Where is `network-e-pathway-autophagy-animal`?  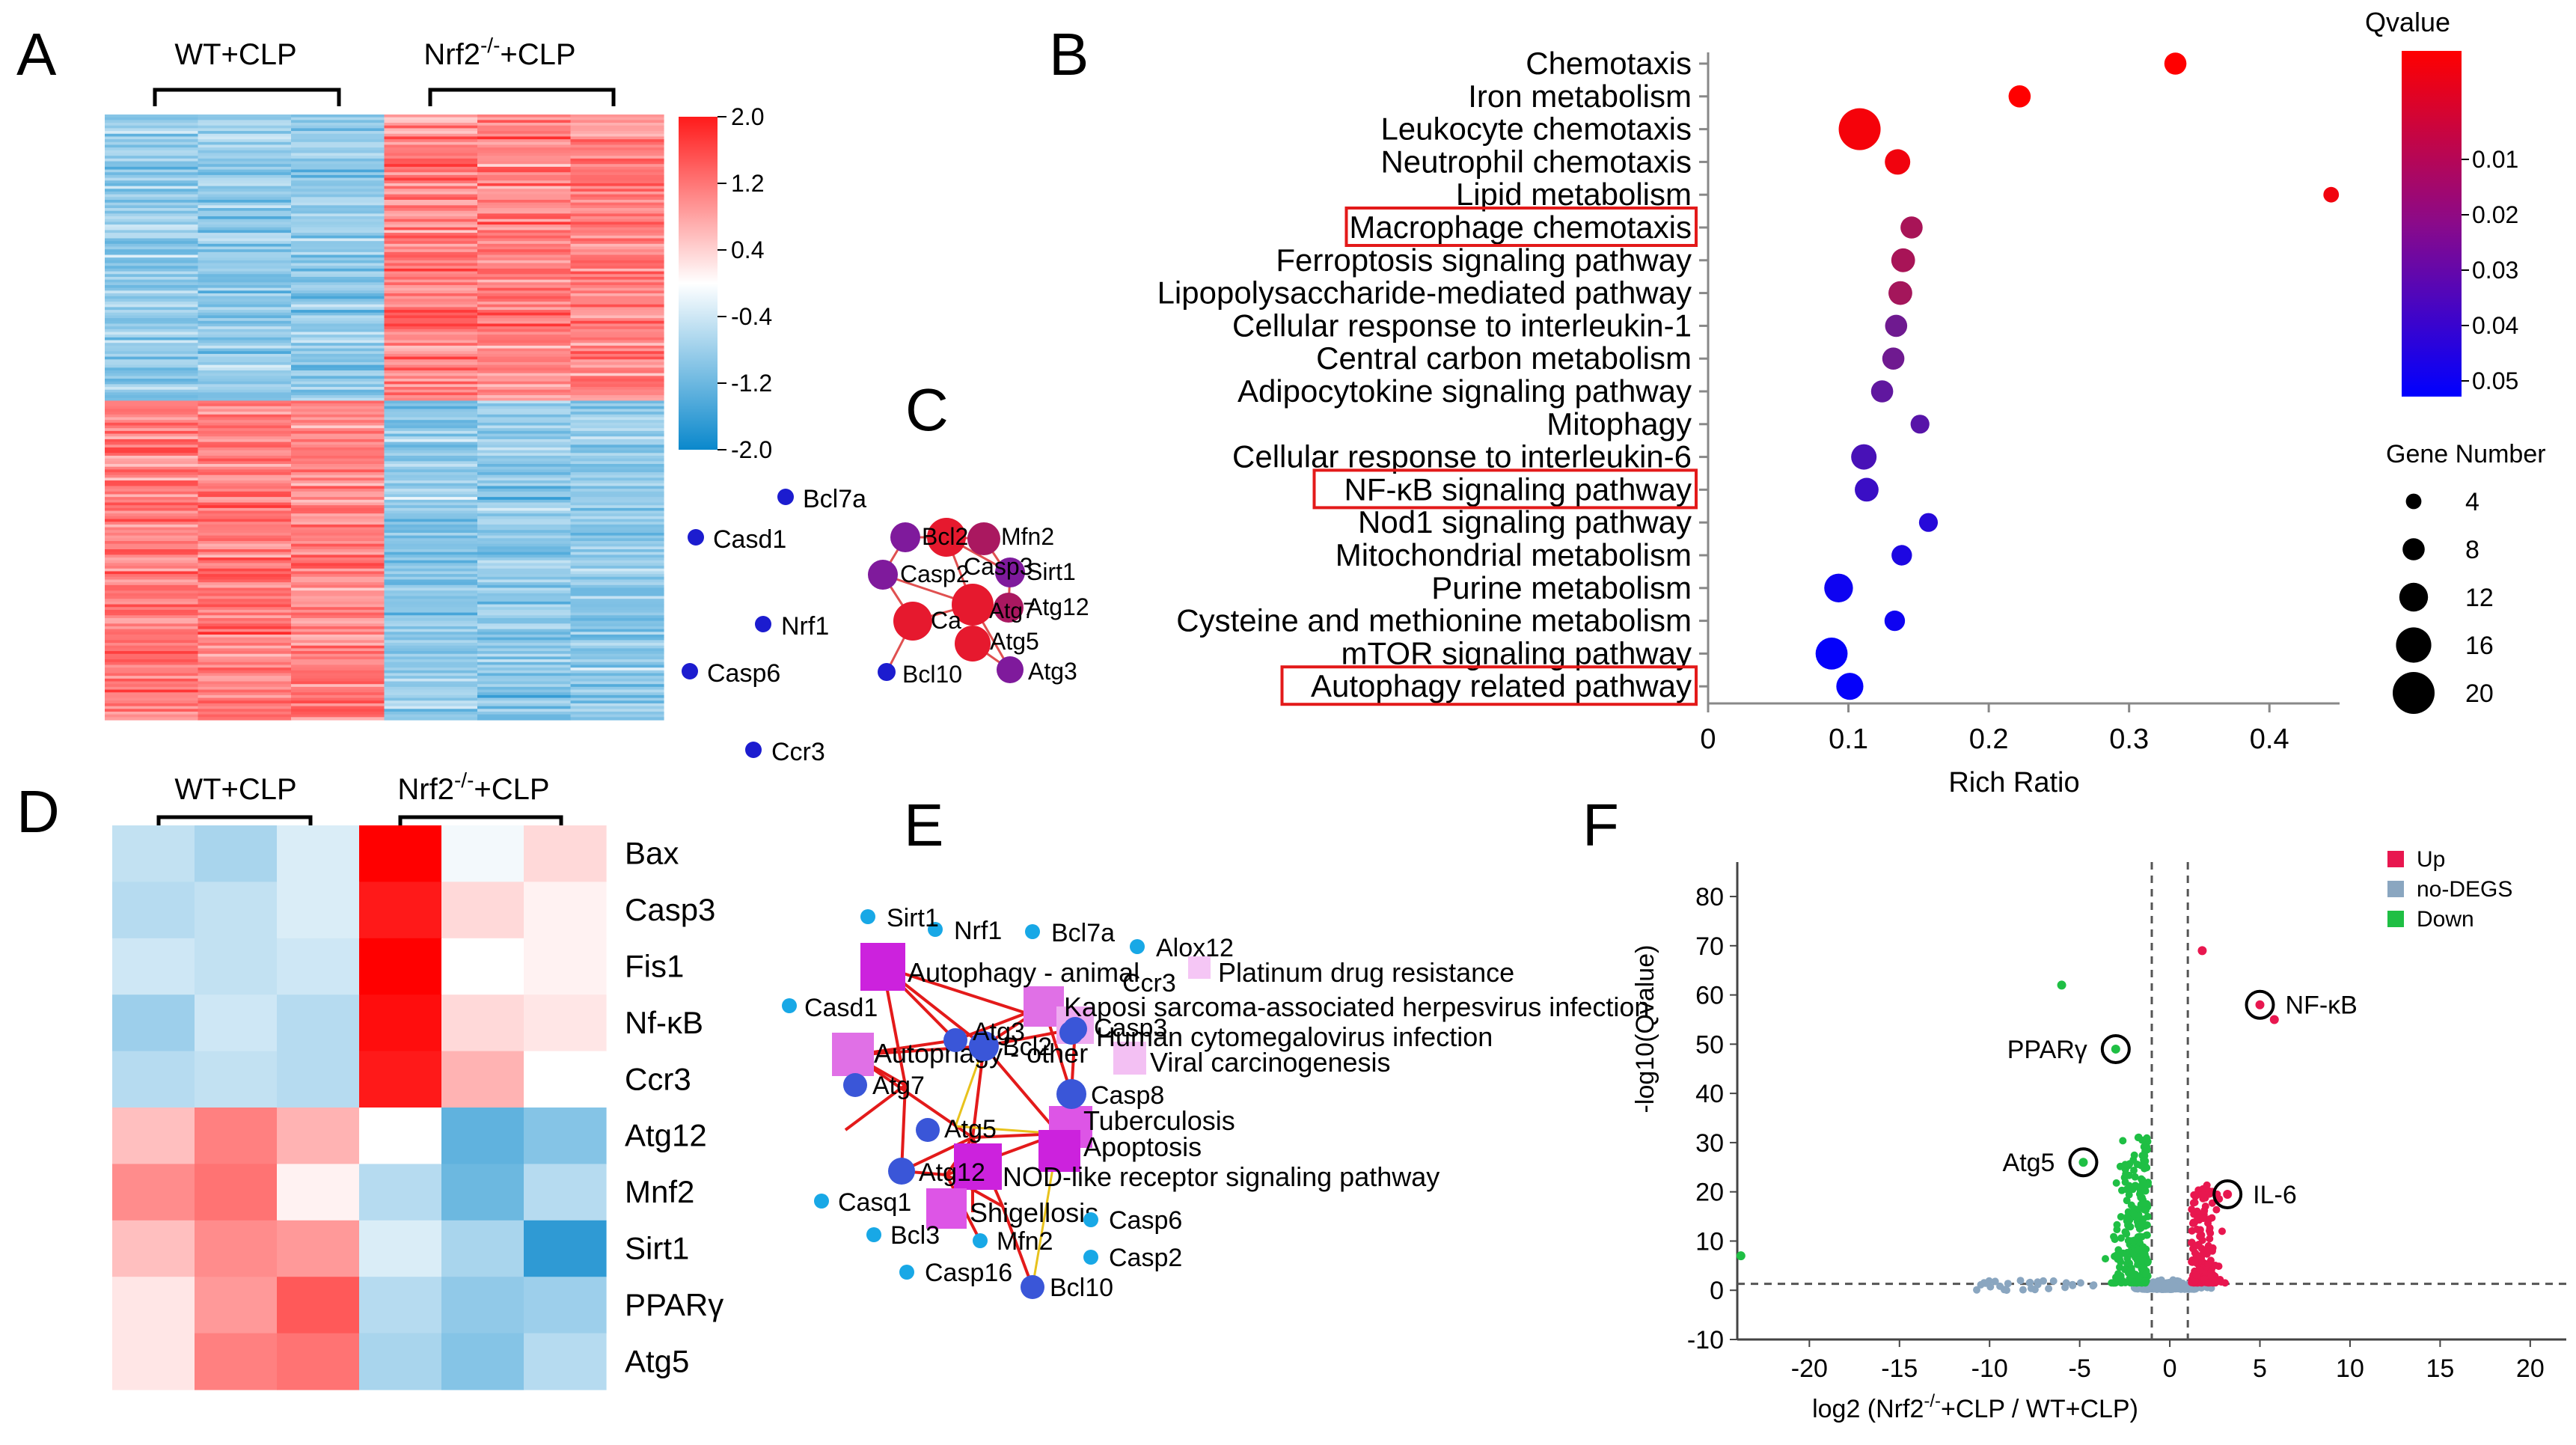 network-e-pathway-autophagy-animal is located at coordinates (882, 967).